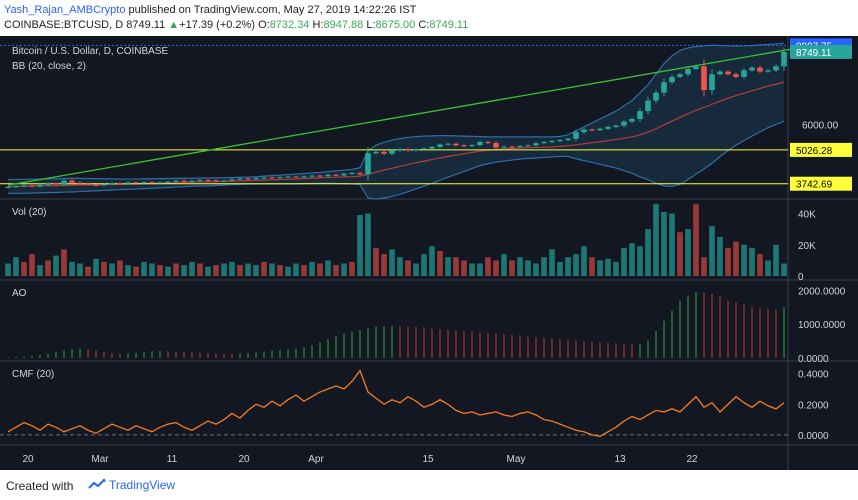 The height and width of the screenshot is (500, 858). Describe the element at coordinates (65, 10) in the screenshot. I see `author-link: Yash_Rajan_AMBCrypto` at that location.